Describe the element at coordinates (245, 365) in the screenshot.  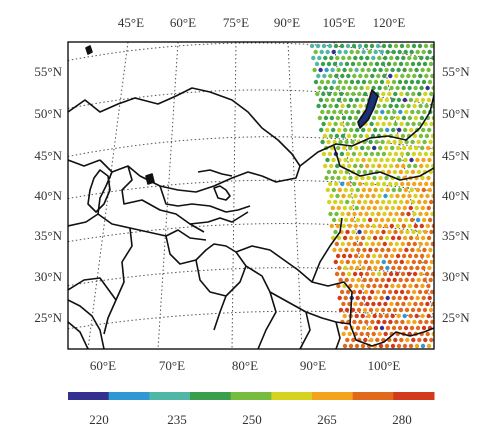
I see `bottom-lon-label: 80°E` at that location.